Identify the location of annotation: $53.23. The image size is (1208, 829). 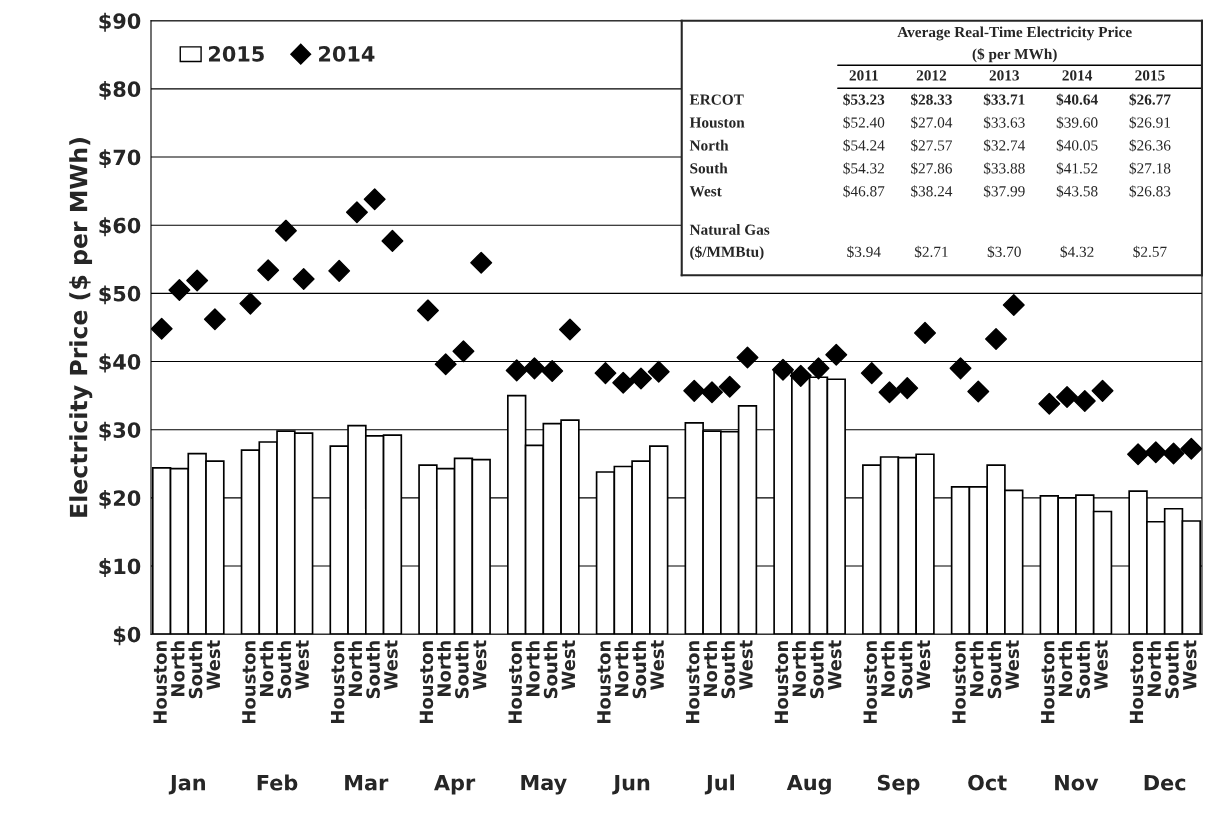
(864, 99).